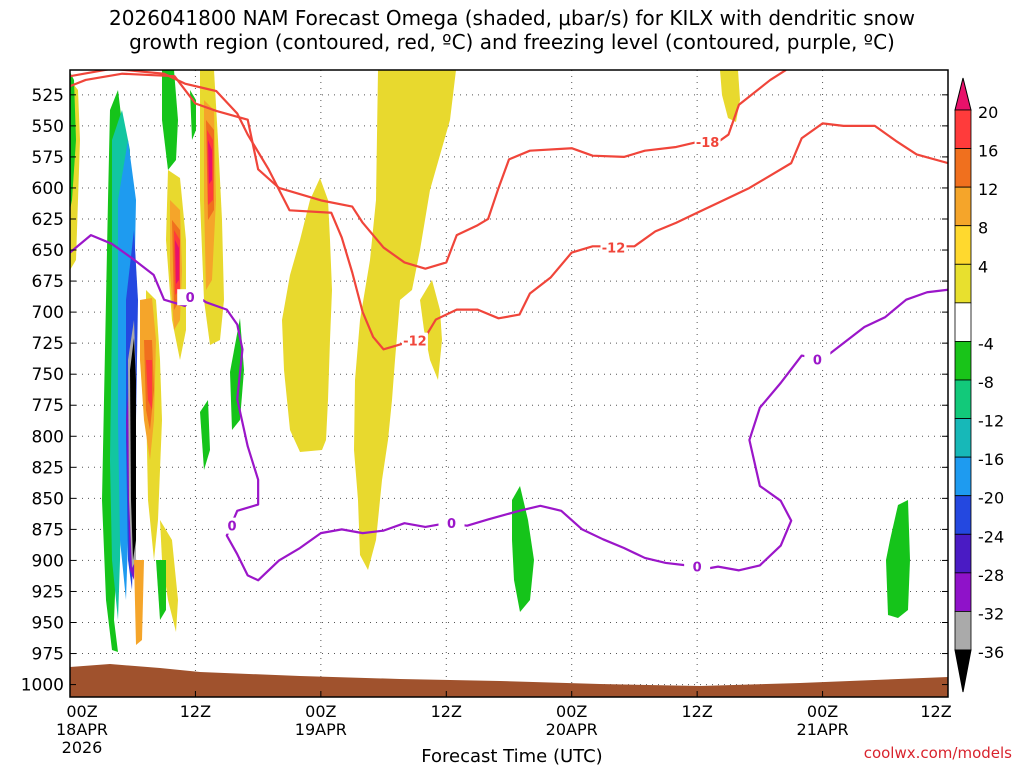  I want to click on colorbar-label: 4, so click(983, 266).